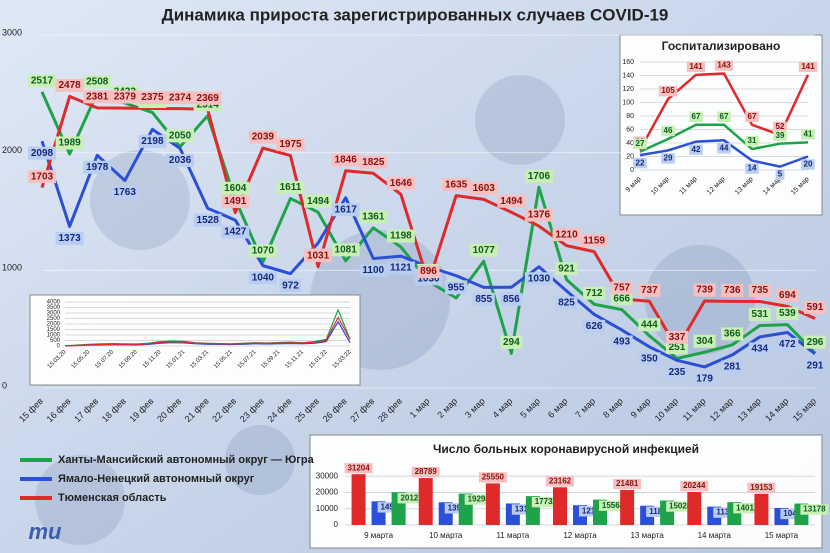  I want to click on y-tick-label: 60, so click(630, 129).